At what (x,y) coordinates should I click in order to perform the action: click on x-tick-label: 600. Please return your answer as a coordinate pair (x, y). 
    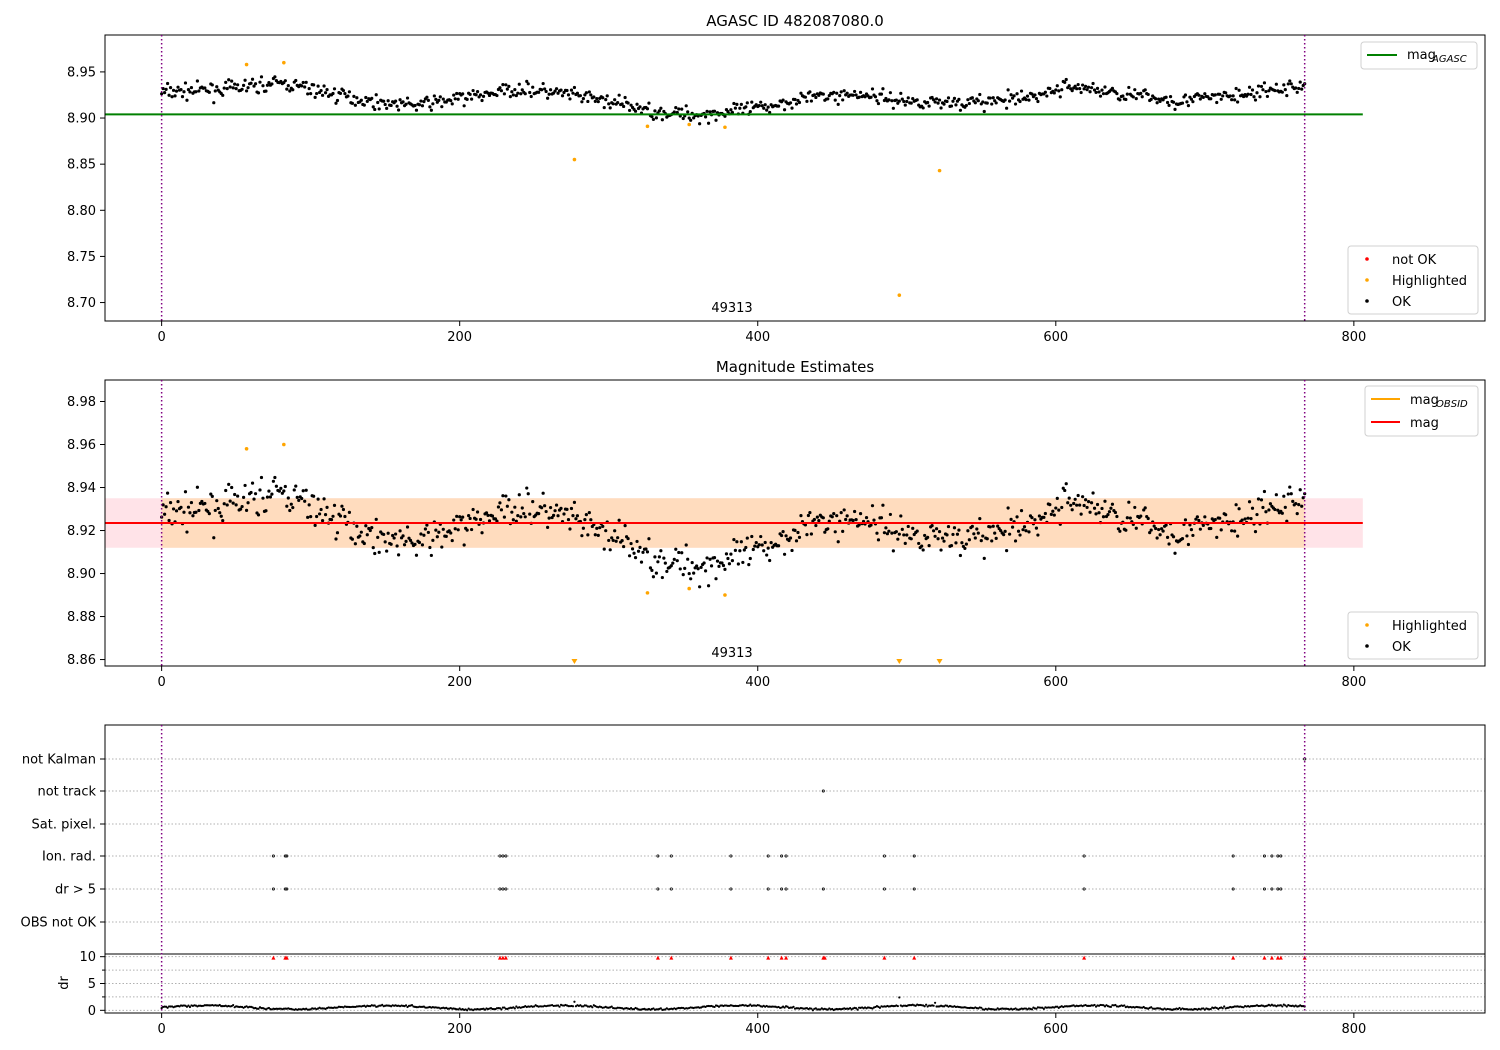
    Looking at the image, I should click on (1055, 682).